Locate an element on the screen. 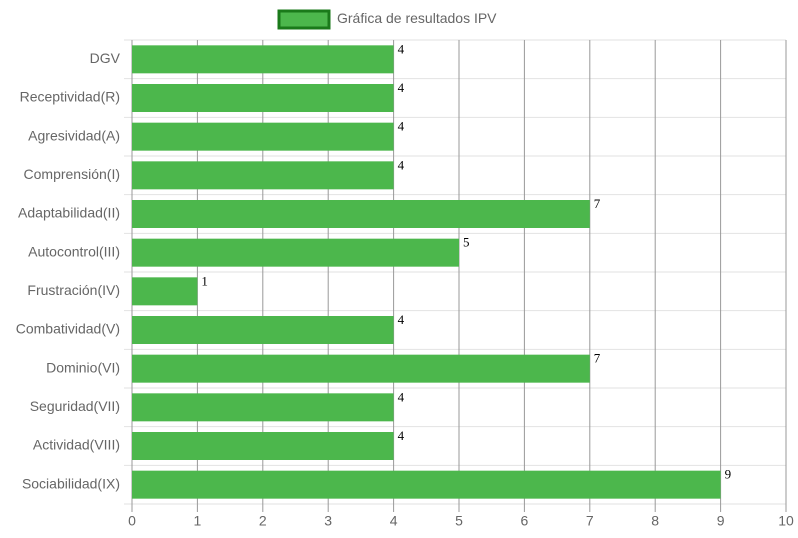 The width and height of the screenshot is (798, 538). value-label: 5 is located at coordinates (466, 242).